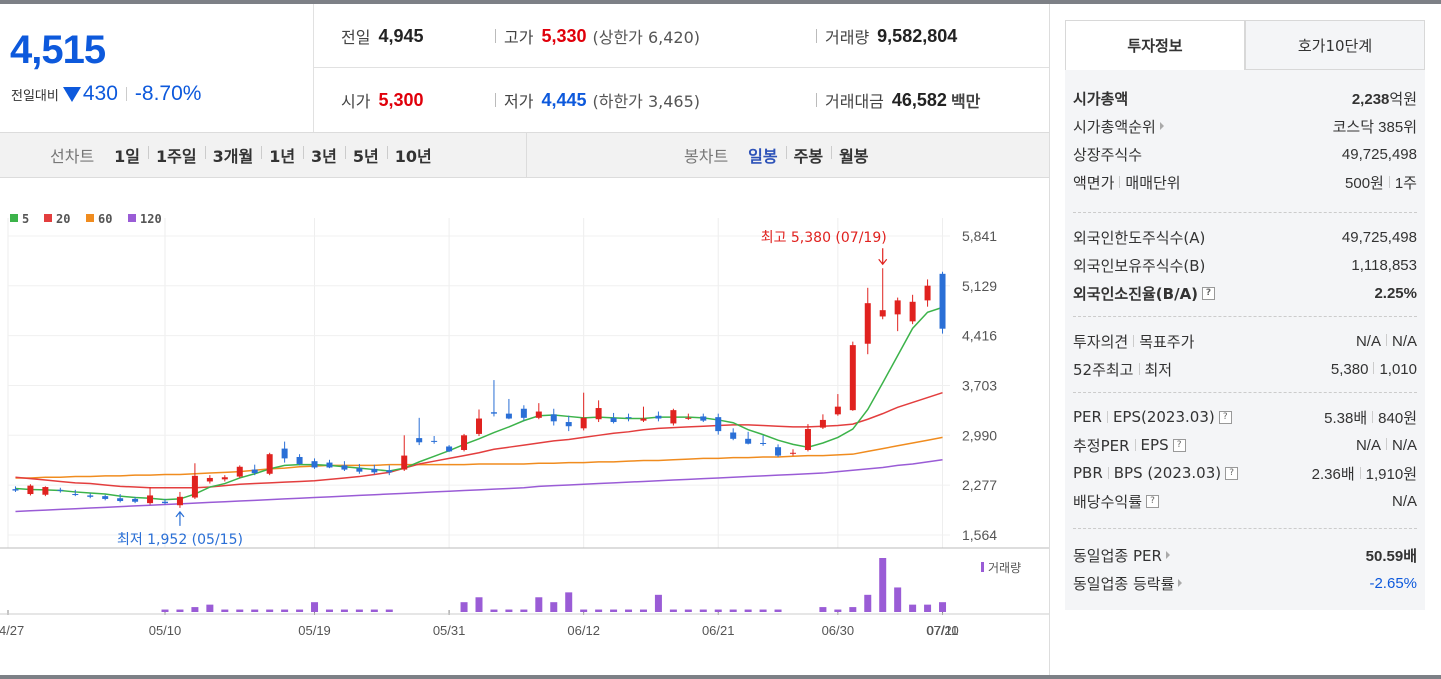  What do you see at coordinates (132, 218) in the screenshot?
I see `legend-swatch` at bounding box center [132, 218].